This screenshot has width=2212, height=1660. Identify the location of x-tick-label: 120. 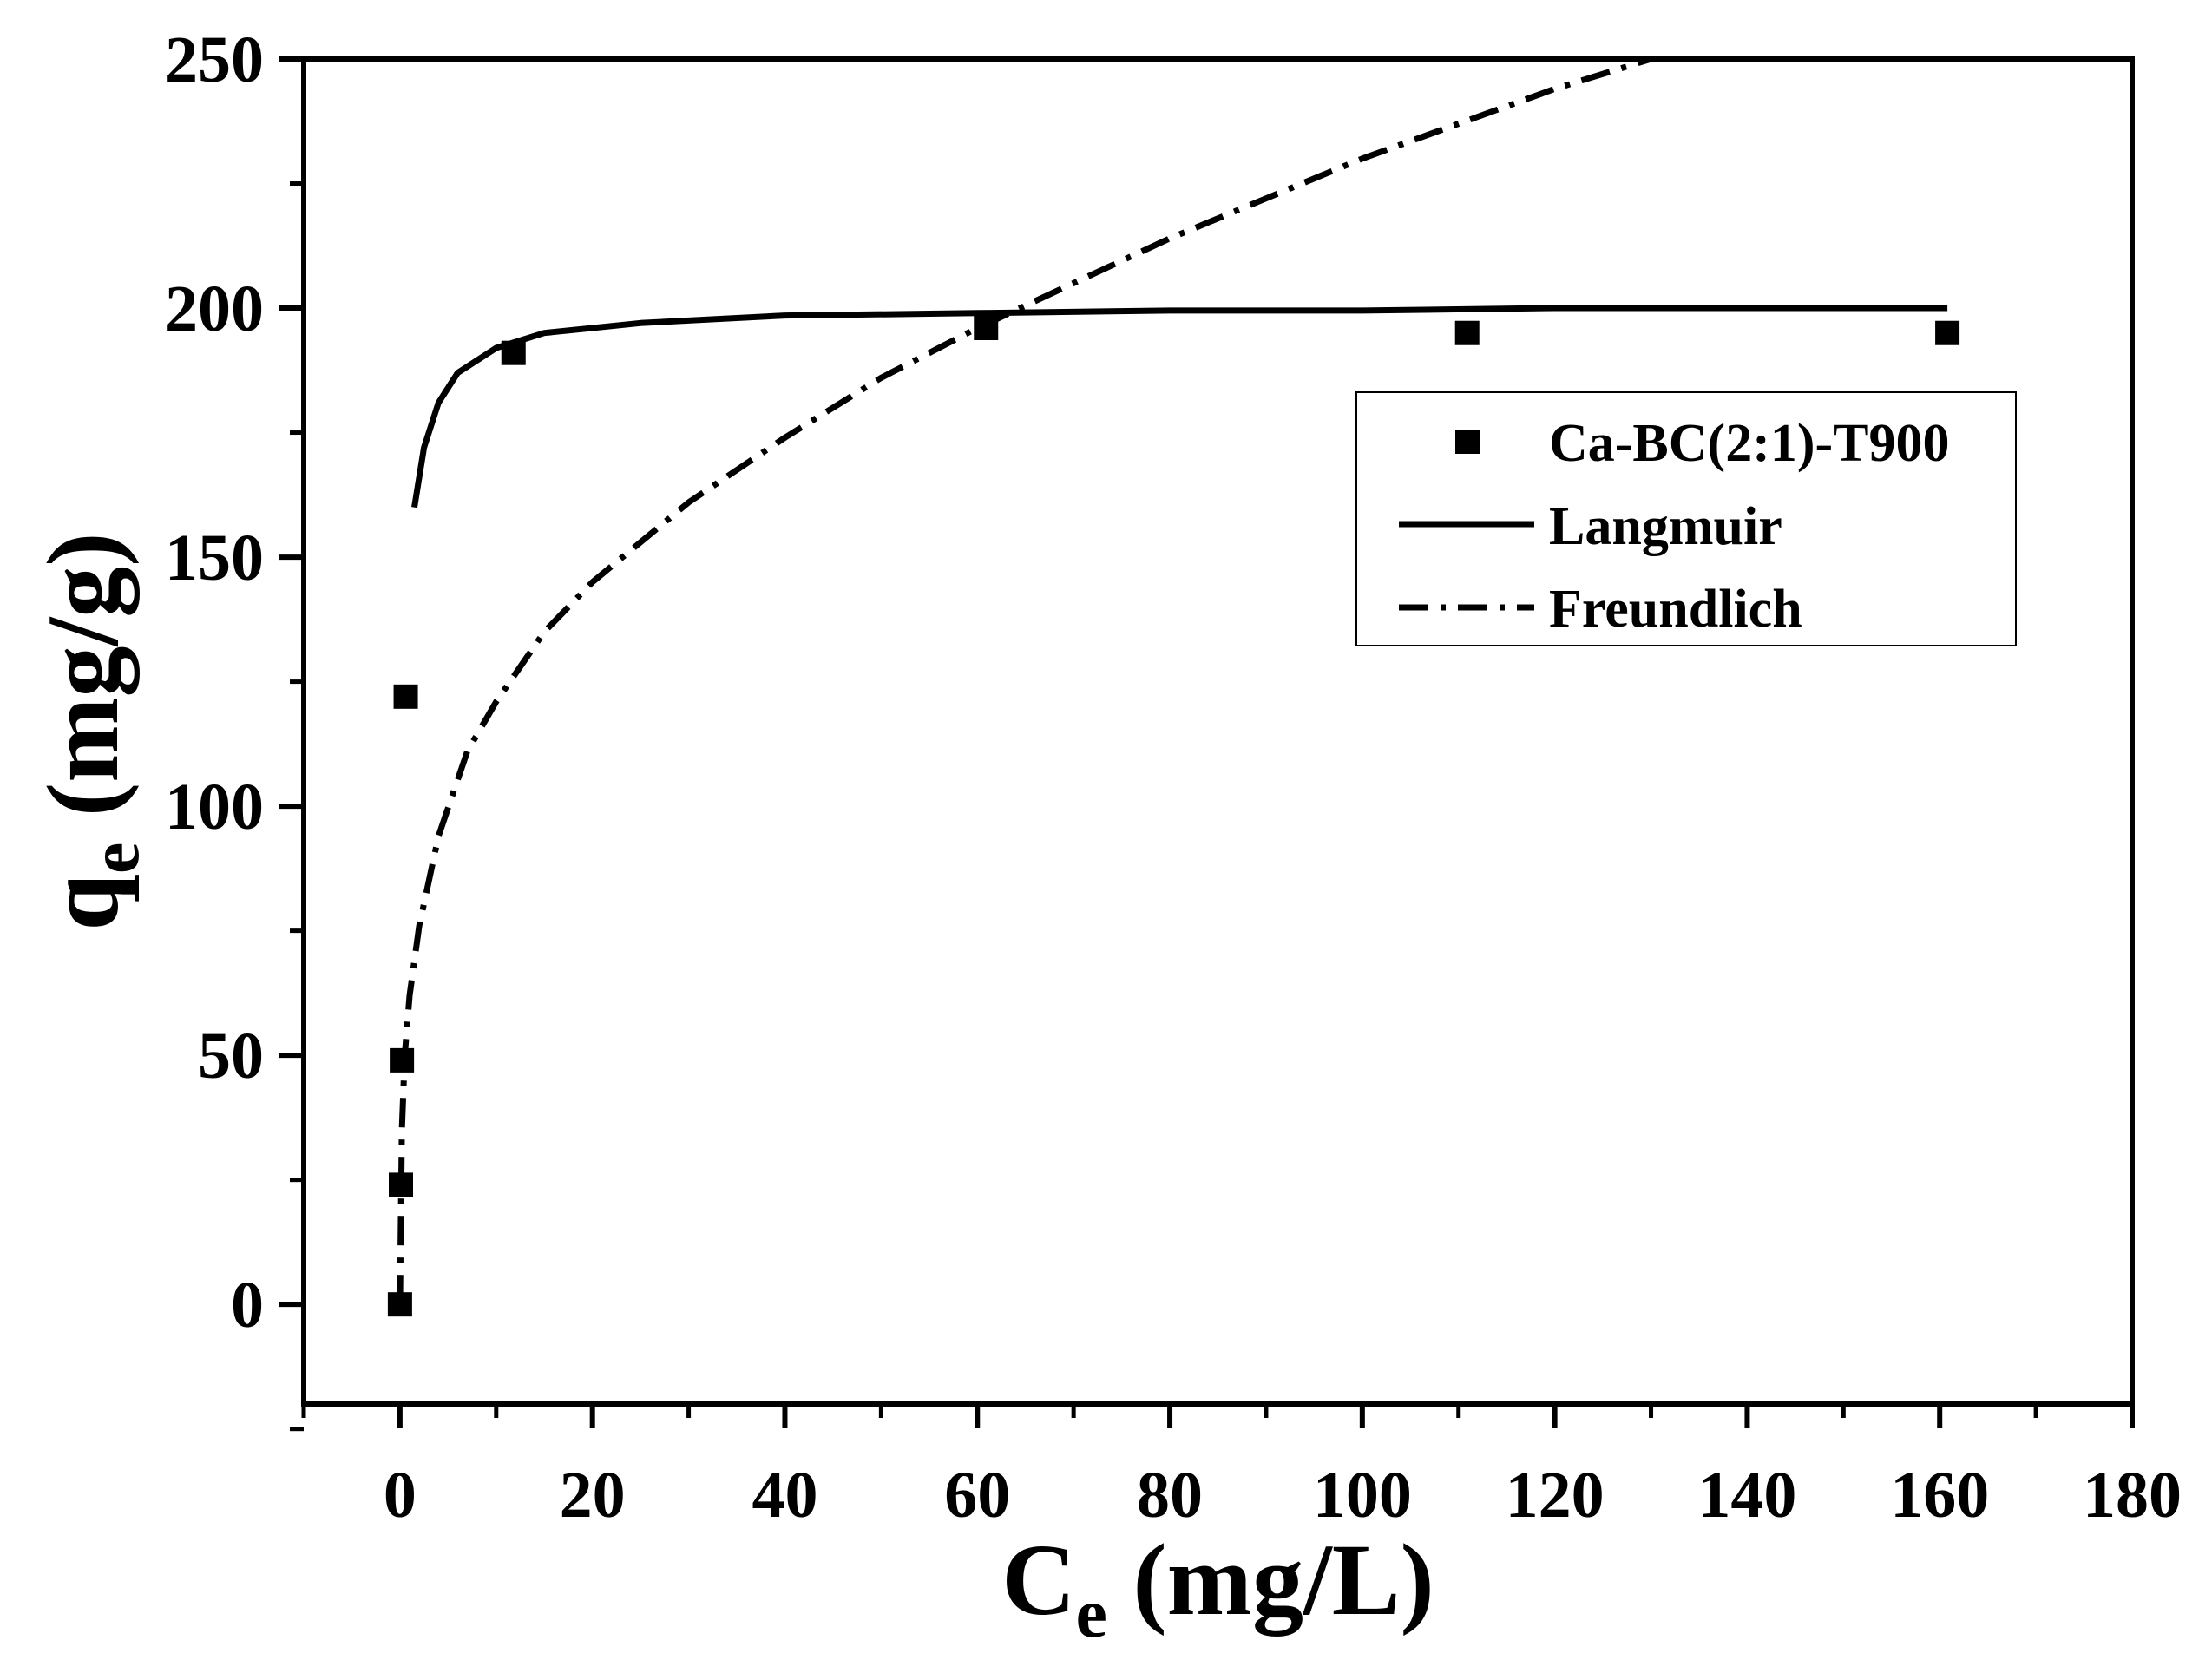
(1555, 1495).